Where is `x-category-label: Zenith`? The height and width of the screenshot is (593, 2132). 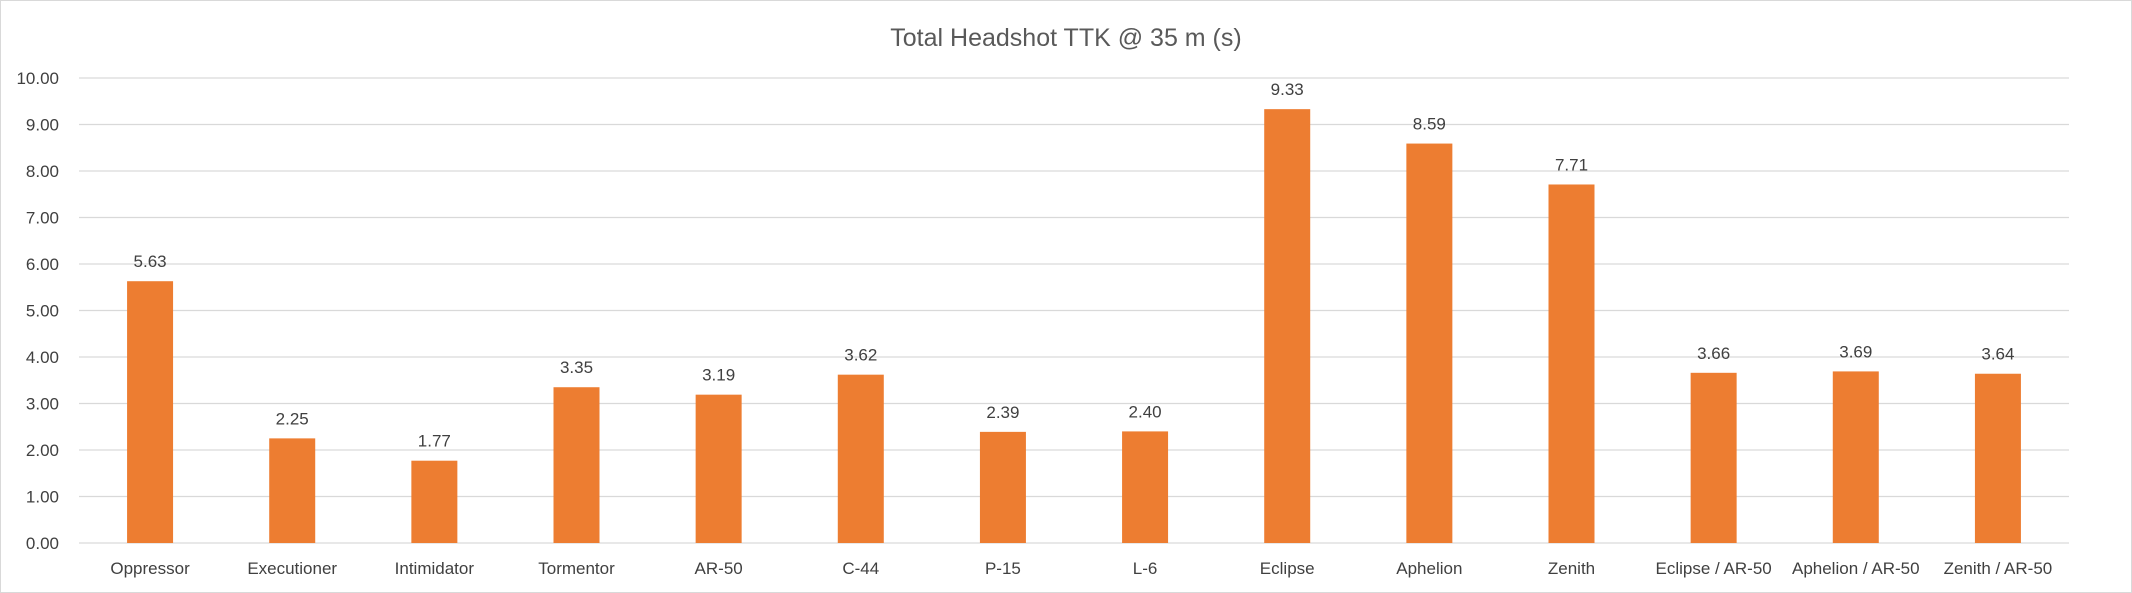
x-category-label: Zenith is located at coordinates (1571, 568).